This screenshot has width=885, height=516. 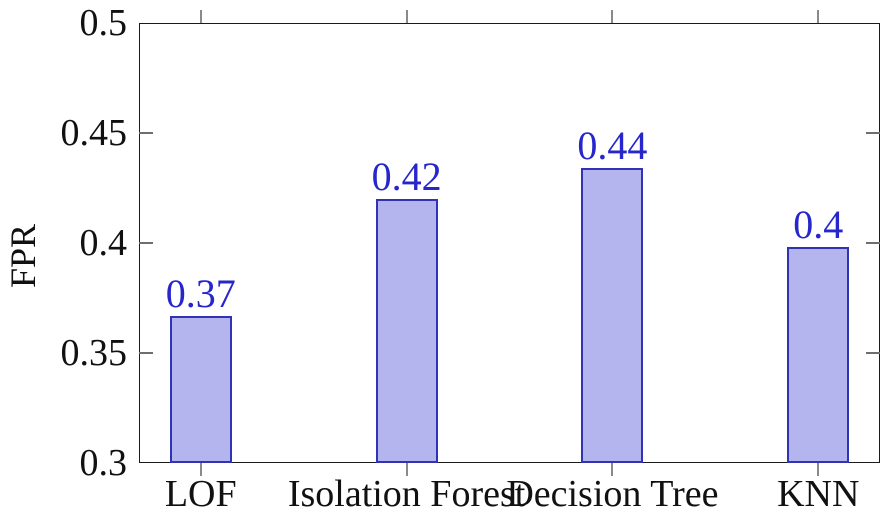 What do you see at coordinates (200, 389) in the screenshot?
I see `bar-lof` at bounding box center [200, 389].